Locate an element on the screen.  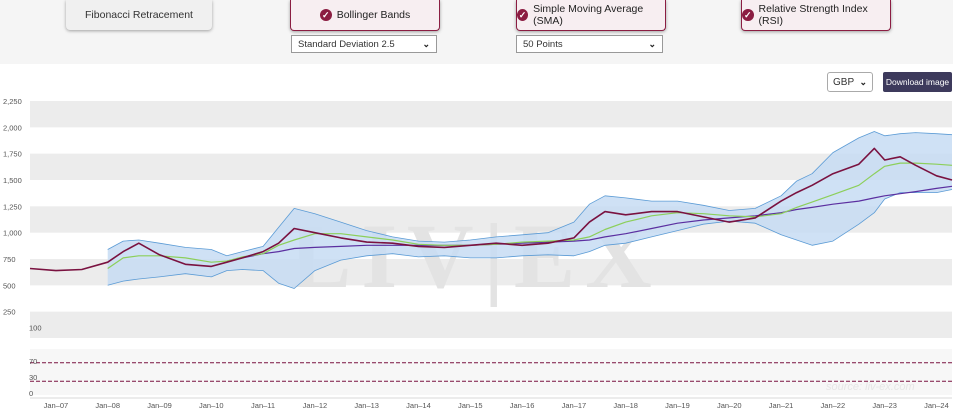
fibonacci-button: Fibonacci Retracement is located at coordinates (139, 15).